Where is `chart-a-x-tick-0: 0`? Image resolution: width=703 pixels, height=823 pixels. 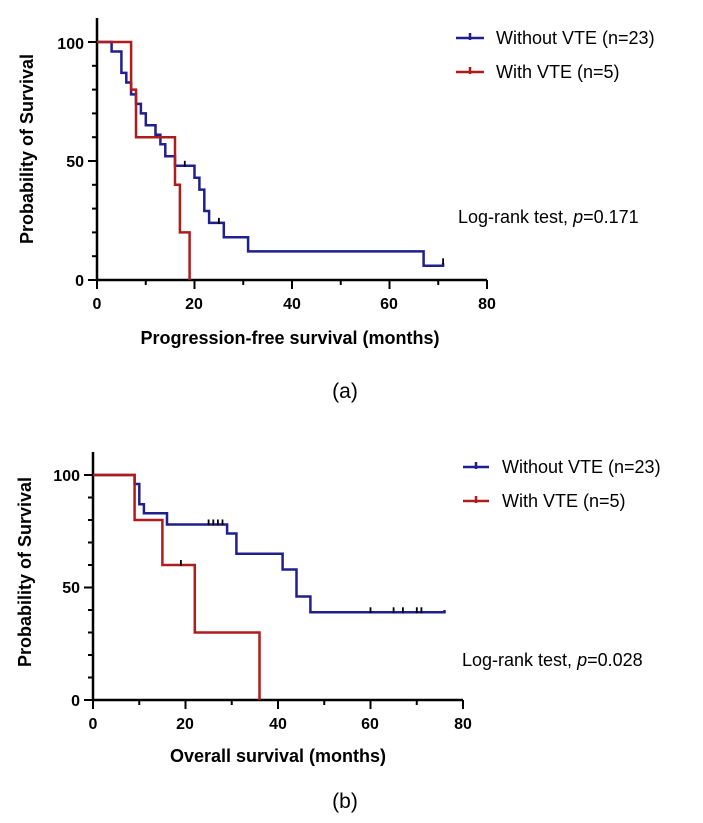 chart-a-x-tick-0: 0 is located at coordinates (97, 304).